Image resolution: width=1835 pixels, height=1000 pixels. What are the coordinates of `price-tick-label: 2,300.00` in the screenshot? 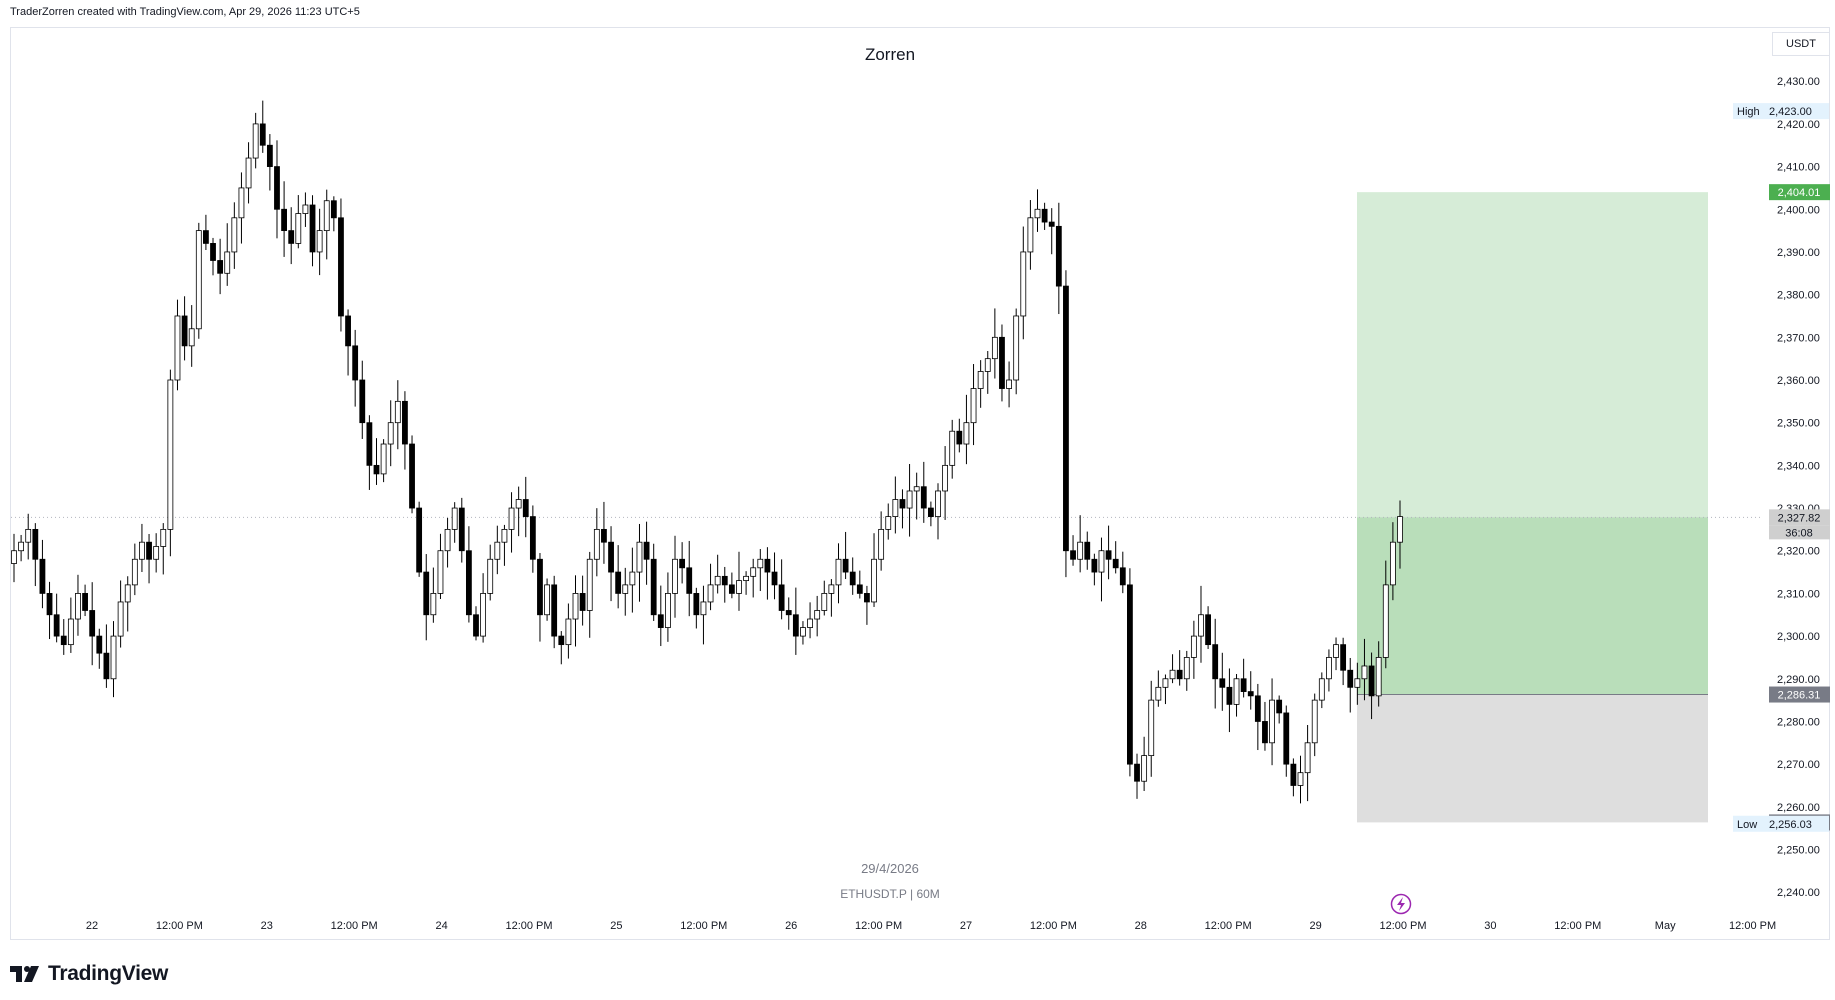 It's located at (1798, 637).